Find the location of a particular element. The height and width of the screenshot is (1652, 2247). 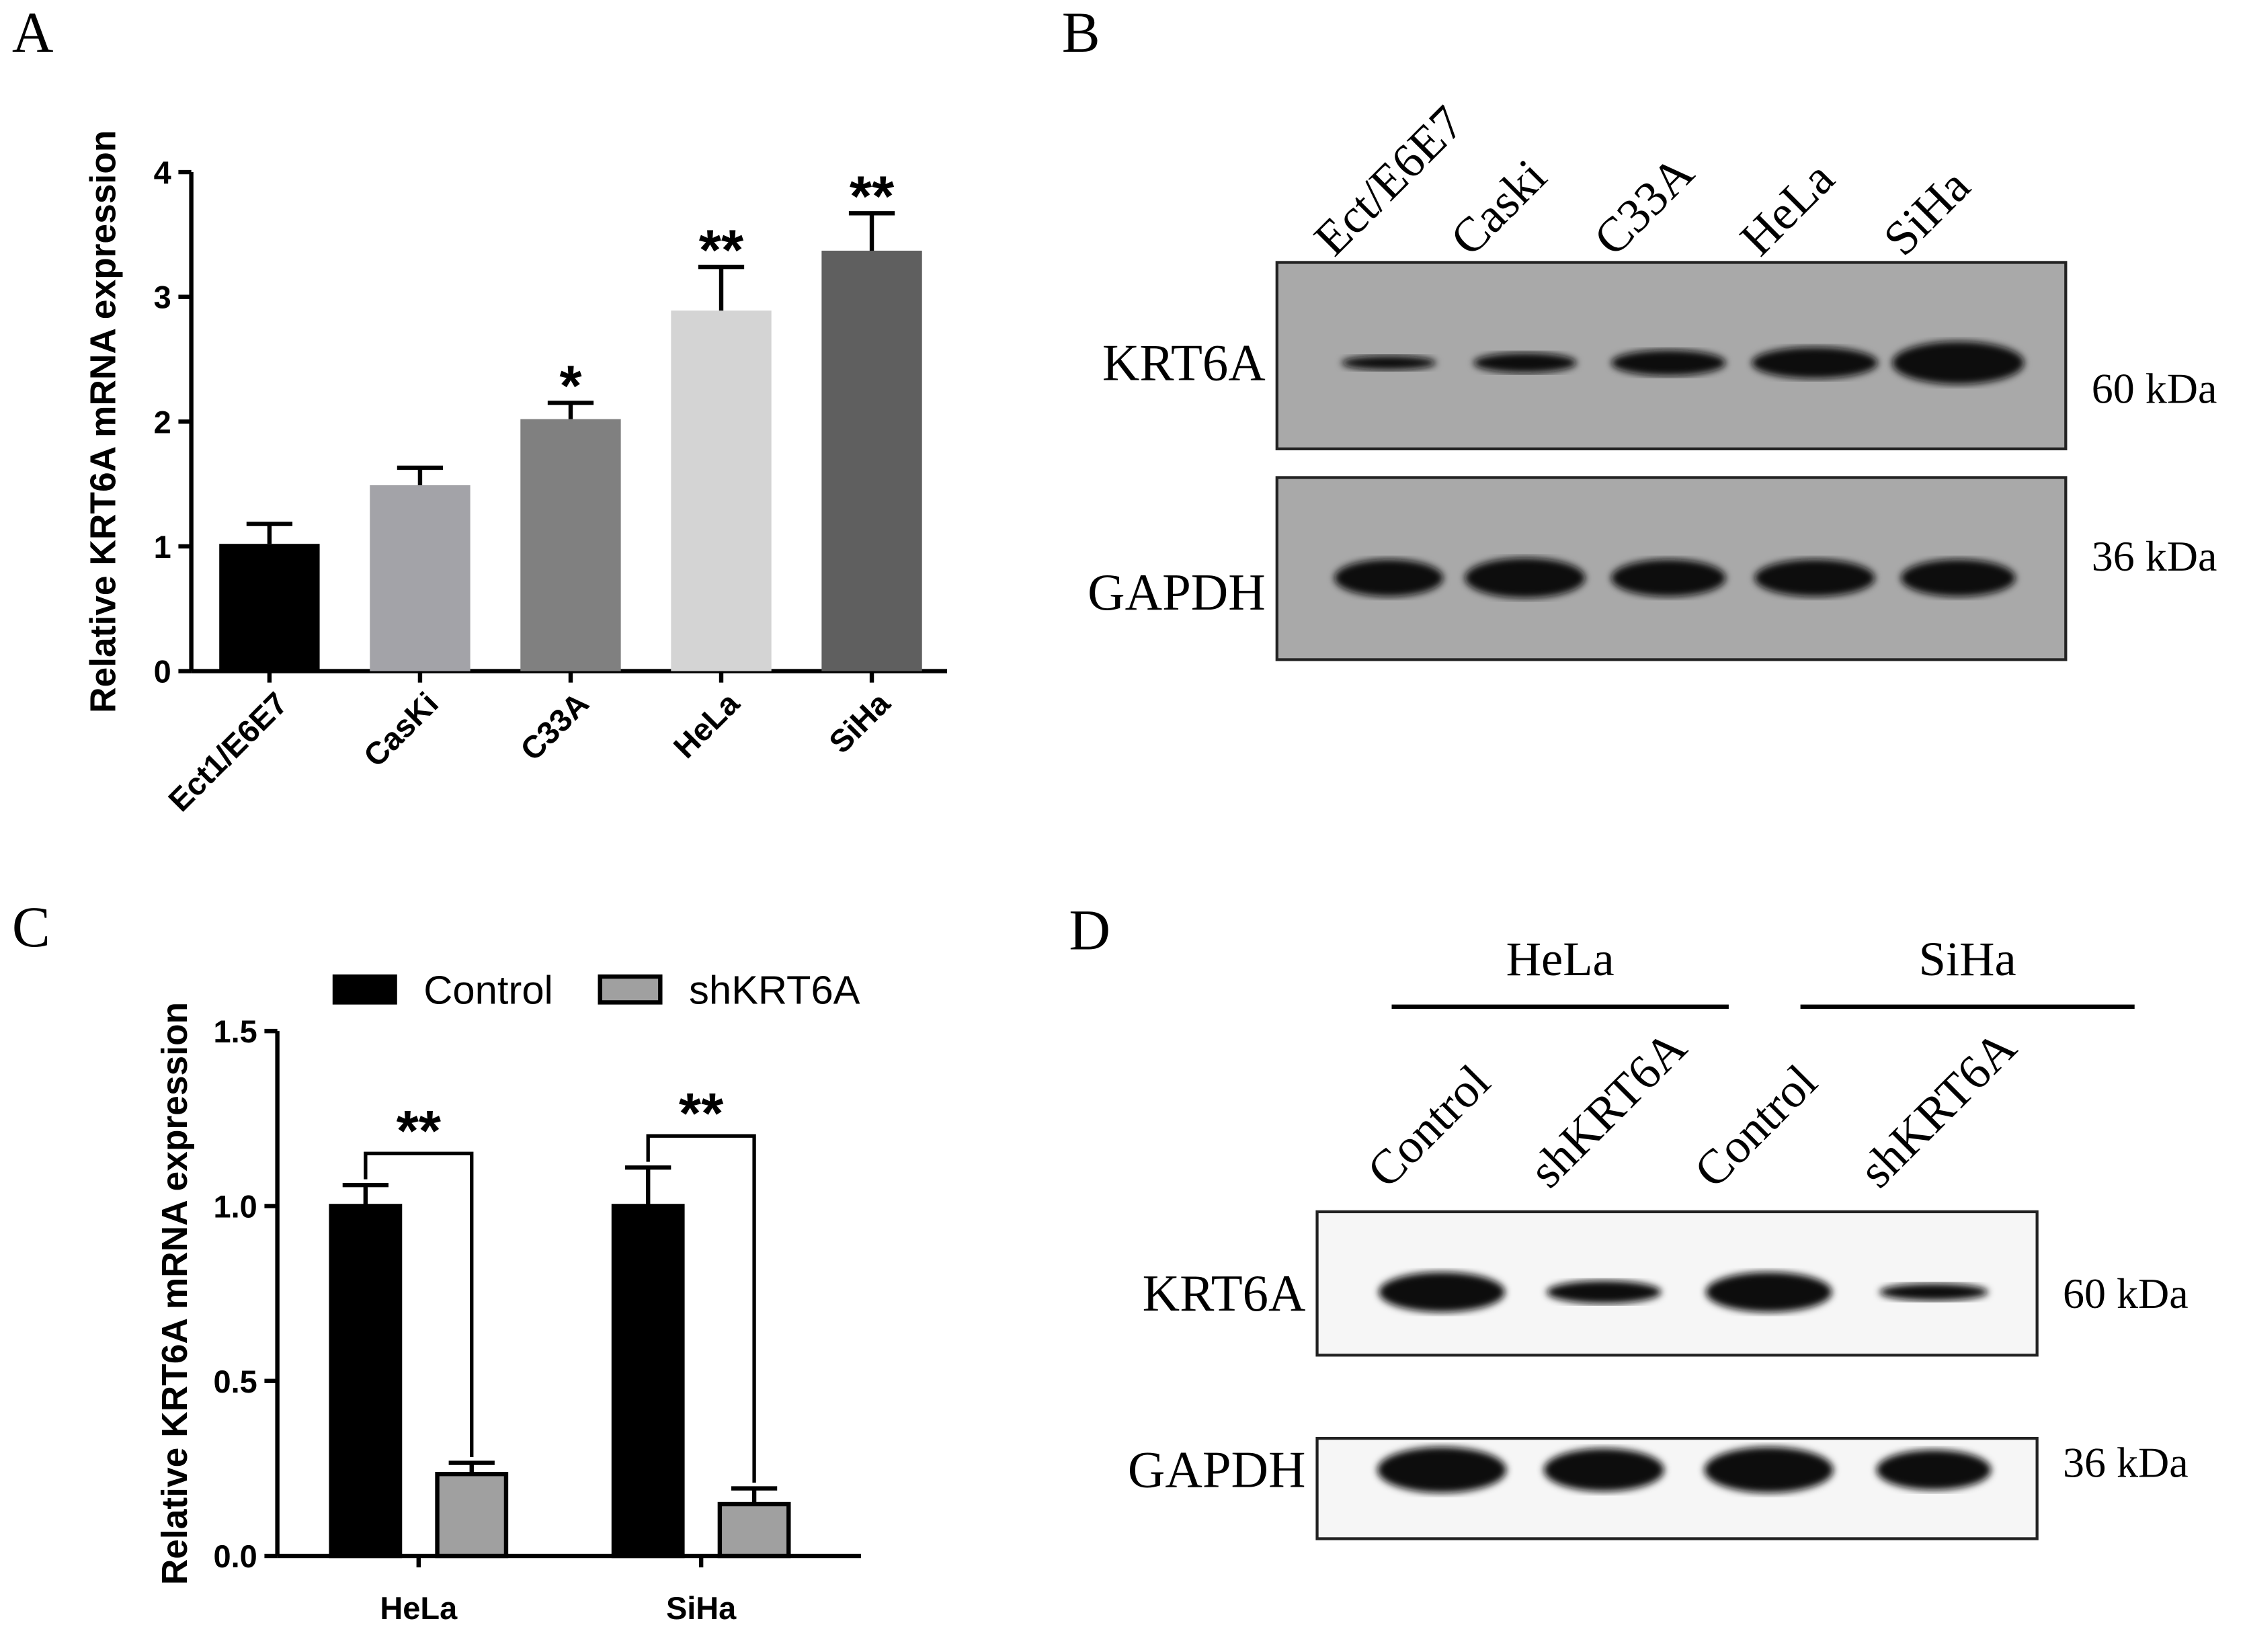

x-tick-label: CasKi is located at coordinates (401, 730).